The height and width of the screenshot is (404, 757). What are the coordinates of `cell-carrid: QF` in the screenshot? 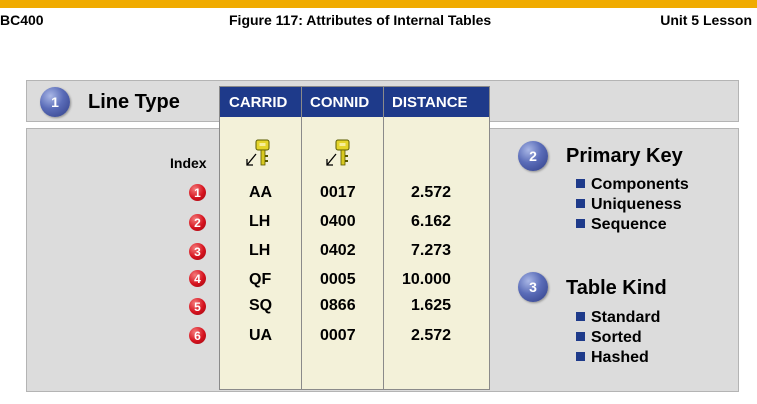 It's located at (260, 279).